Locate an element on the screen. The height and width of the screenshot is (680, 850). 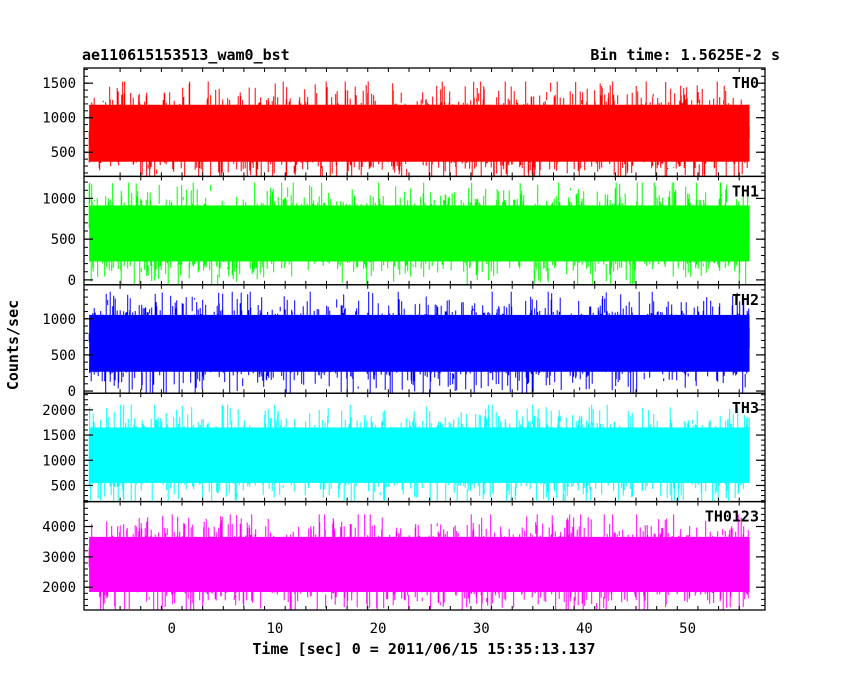
panel-th3: 500 1000 1500 2000 TH3 is located at coordinates (404, 447).